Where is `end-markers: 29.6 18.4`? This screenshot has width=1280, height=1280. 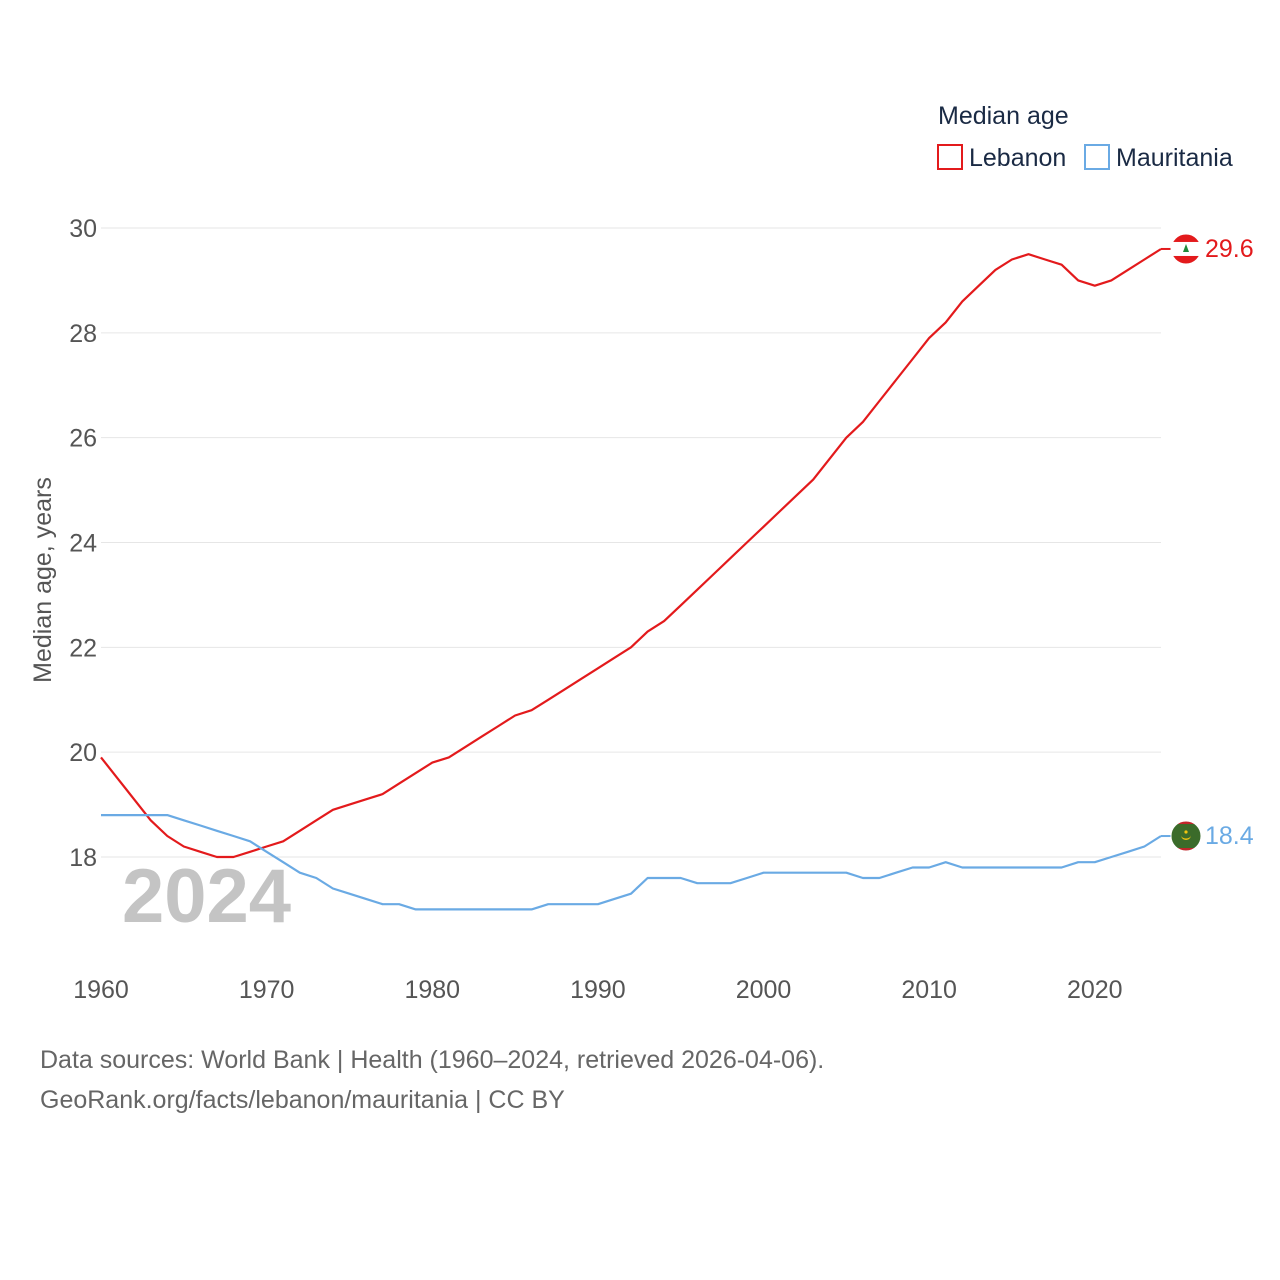
end-markers: 29.6 18.4 is located at coordinates (1207, 542).